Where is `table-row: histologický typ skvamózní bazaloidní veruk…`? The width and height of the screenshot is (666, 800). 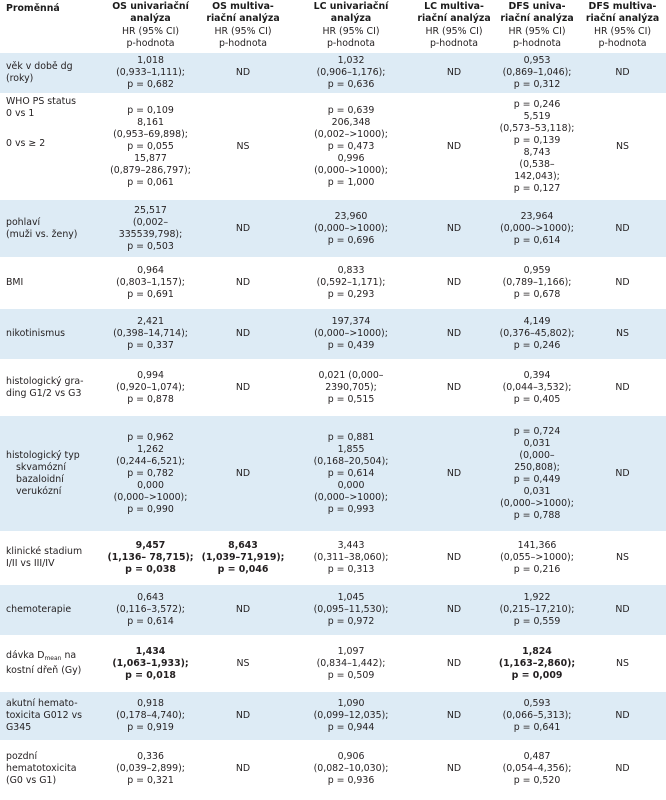
table-row: histologický typ skvamózní bazaloidní veruk… is located at coordinates (333, 473).